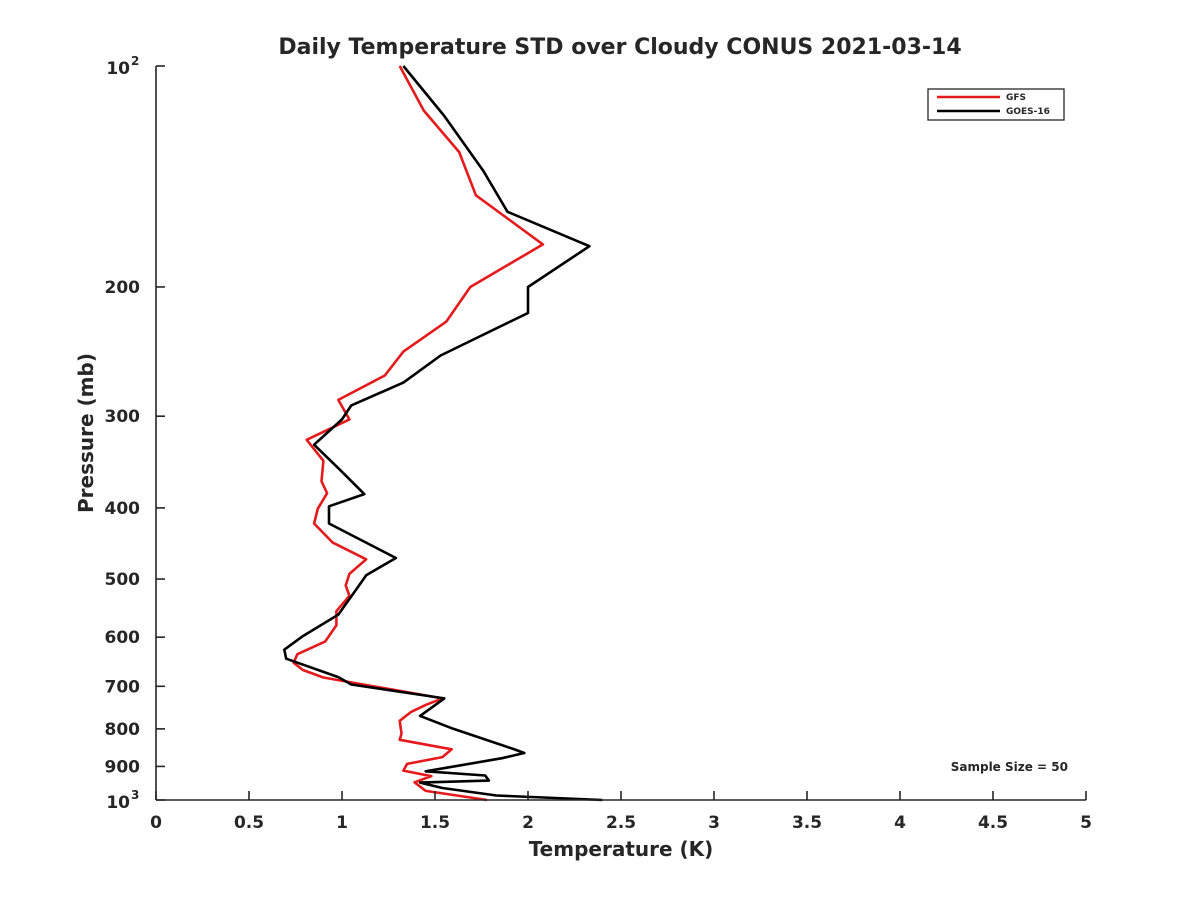  What do you see at coordinates (621, 823) in the screenshot?
I see `x-tick-label: 2.5` at bounding box center [621, 823].